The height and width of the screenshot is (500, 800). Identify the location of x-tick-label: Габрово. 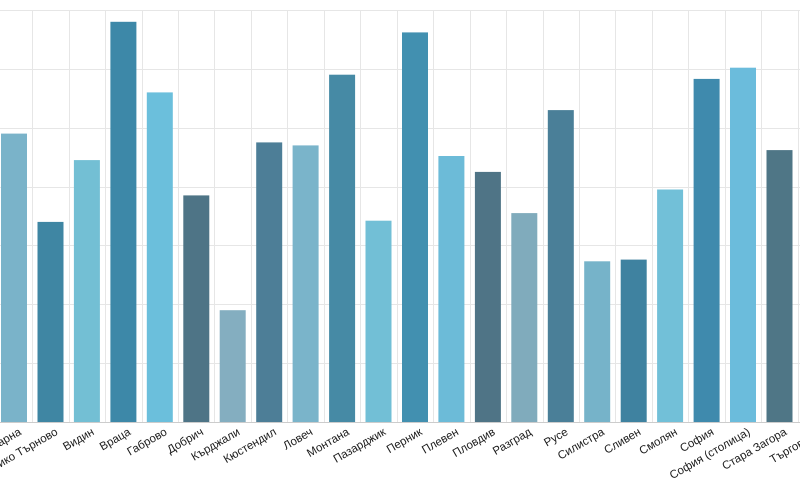
(147, 442).